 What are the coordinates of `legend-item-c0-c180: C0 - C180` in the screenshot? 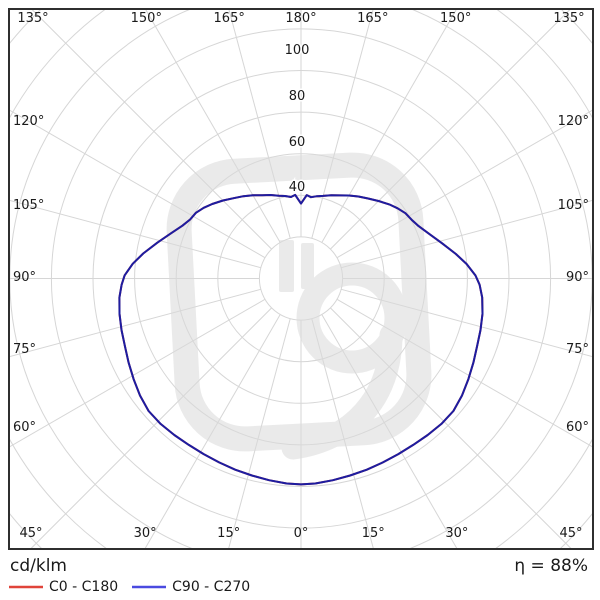 It's located at (63, 587).